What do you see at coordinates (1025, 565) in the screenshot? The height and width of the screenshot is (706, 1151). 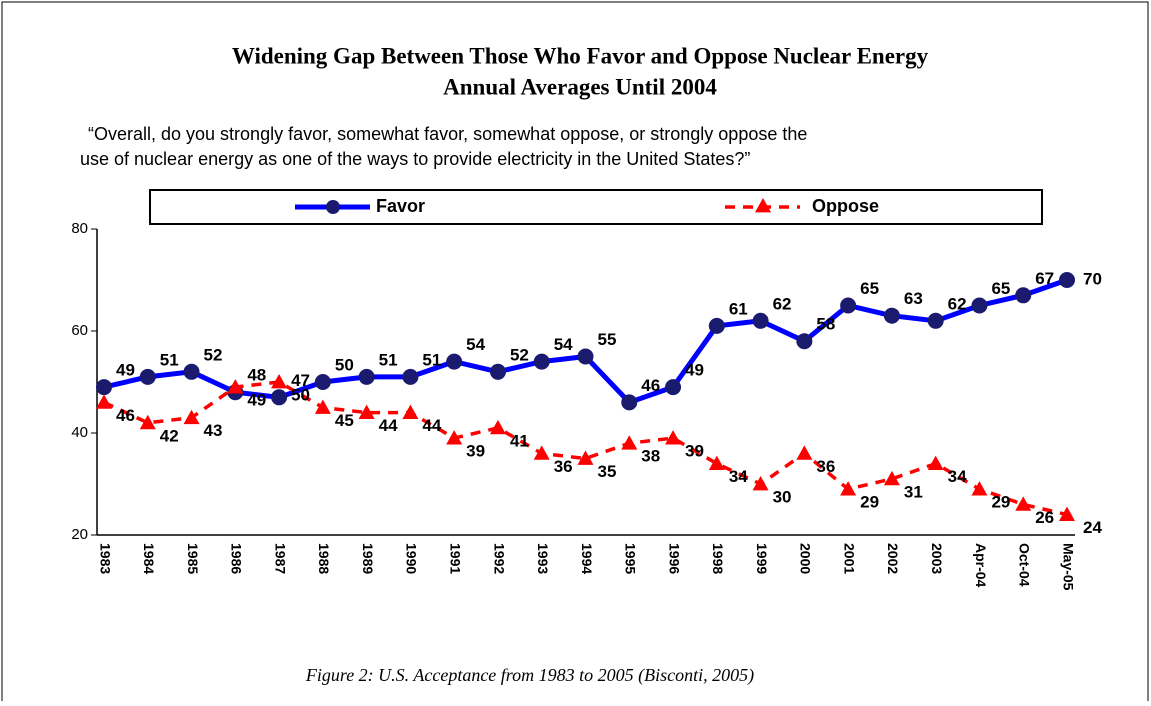 I see `x-tick-label: Oct-04` at bounding box center [1025, 565].